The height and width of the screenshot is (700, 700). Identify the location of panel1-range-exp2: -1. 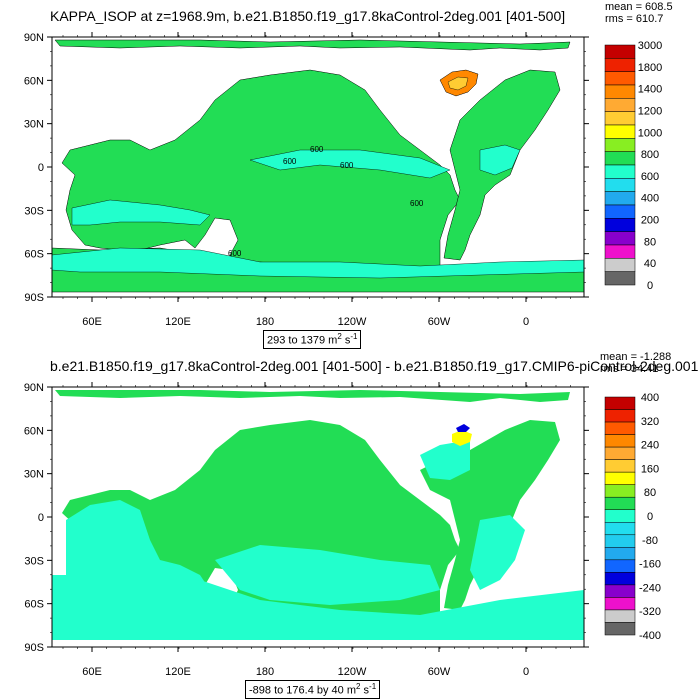
(354, 336).